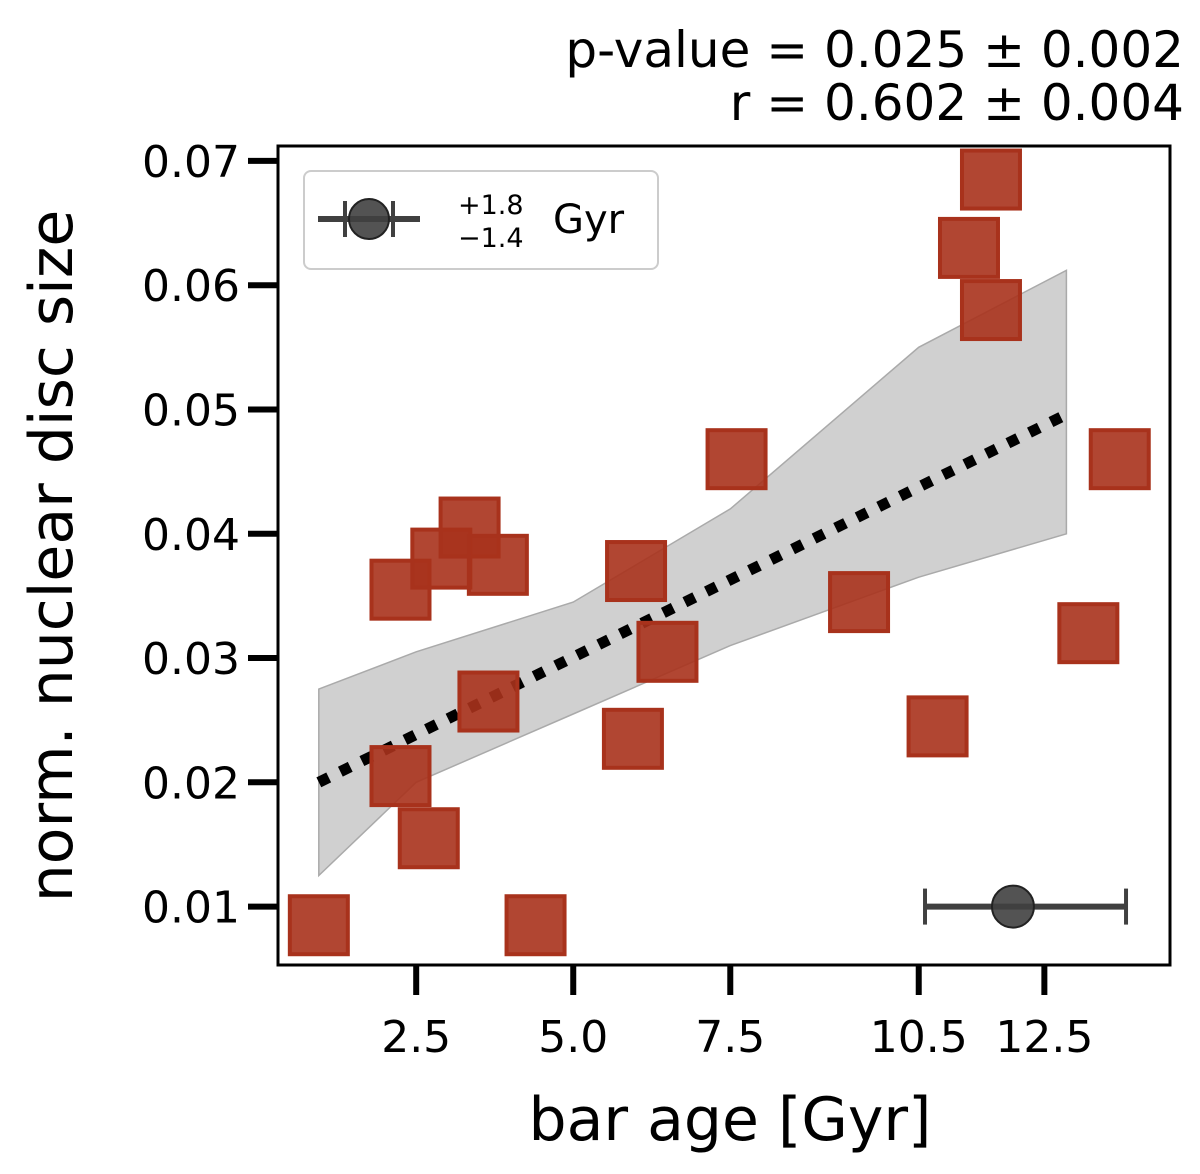 The image size is (1200, 1174). What do you see at coordinates (191, 659) in the screenshot?
I see `y-tick-label: 0.03` at bounding box center [191, 659].